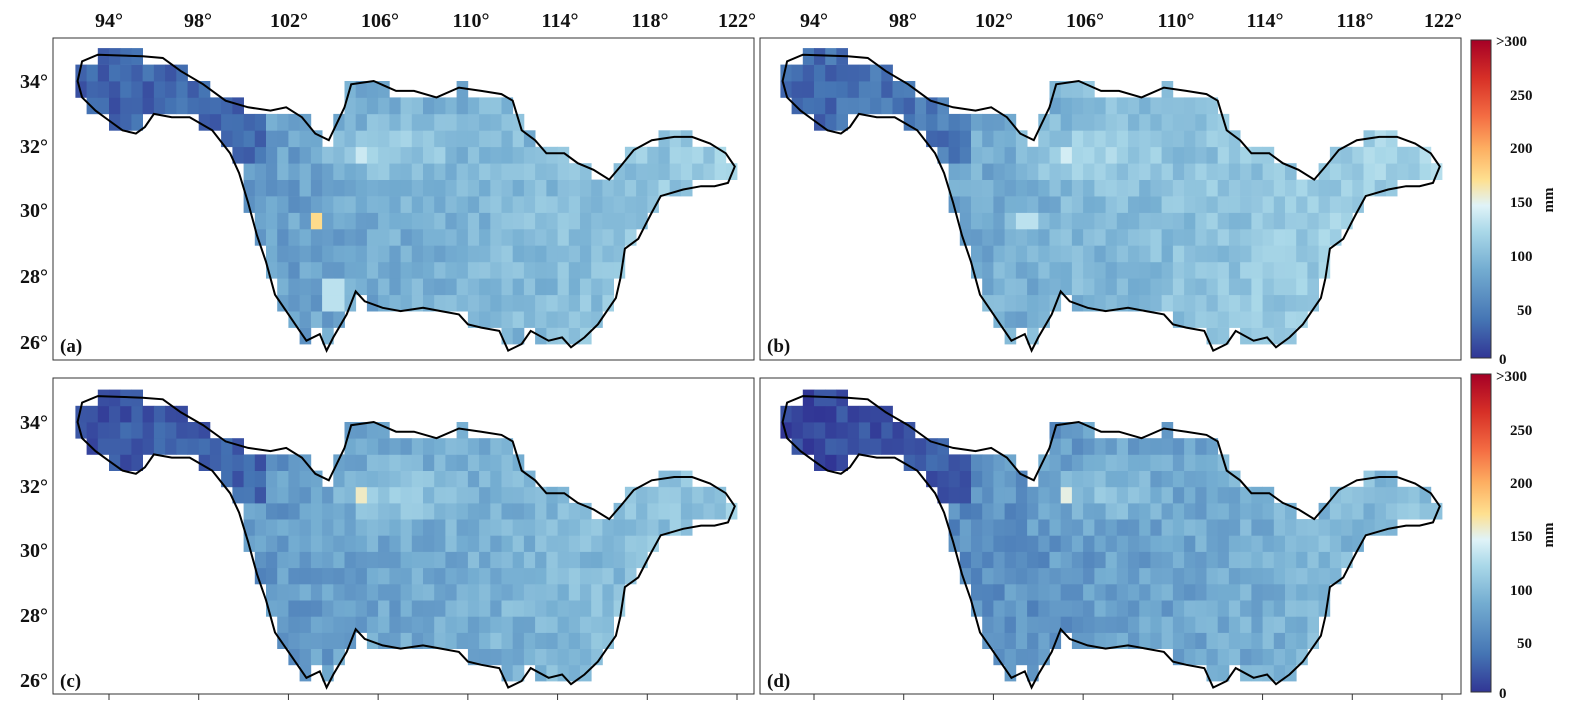 Image resolution: width=1582 pixels, height=719 pixels. I want to click on longitude-axis-right: 94° 98° 102° 106° 110° 114° 118° 122°, so click(1131, 21).